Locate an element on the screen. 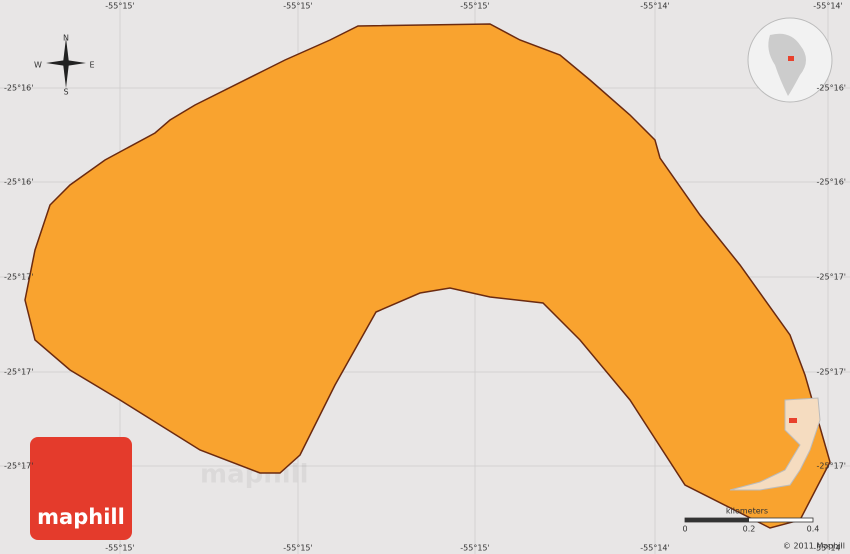 The image size is (850, 554). copyright: © 2011 Maphill is located at coordinates (814, 546).